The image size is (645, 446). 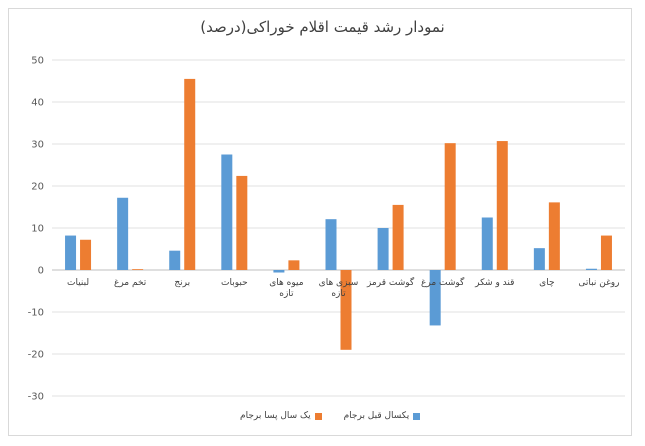 What do you see at coordinates (182, 283) in the screenshot?
I see `x-tick-label: برنج` at bounding box center [182, 283].